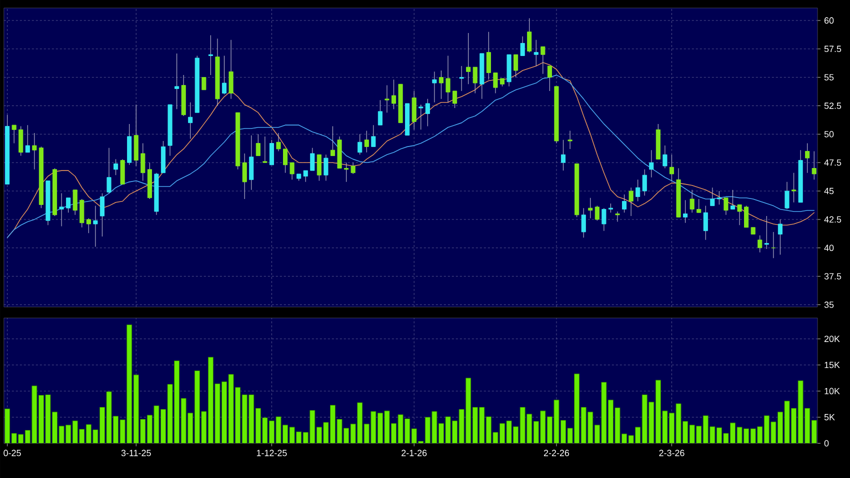 The image size is (850, 478). Describe the element at coordinates (832, 339) in the screenshot. I see `y-tick-label: 20K` at that location.